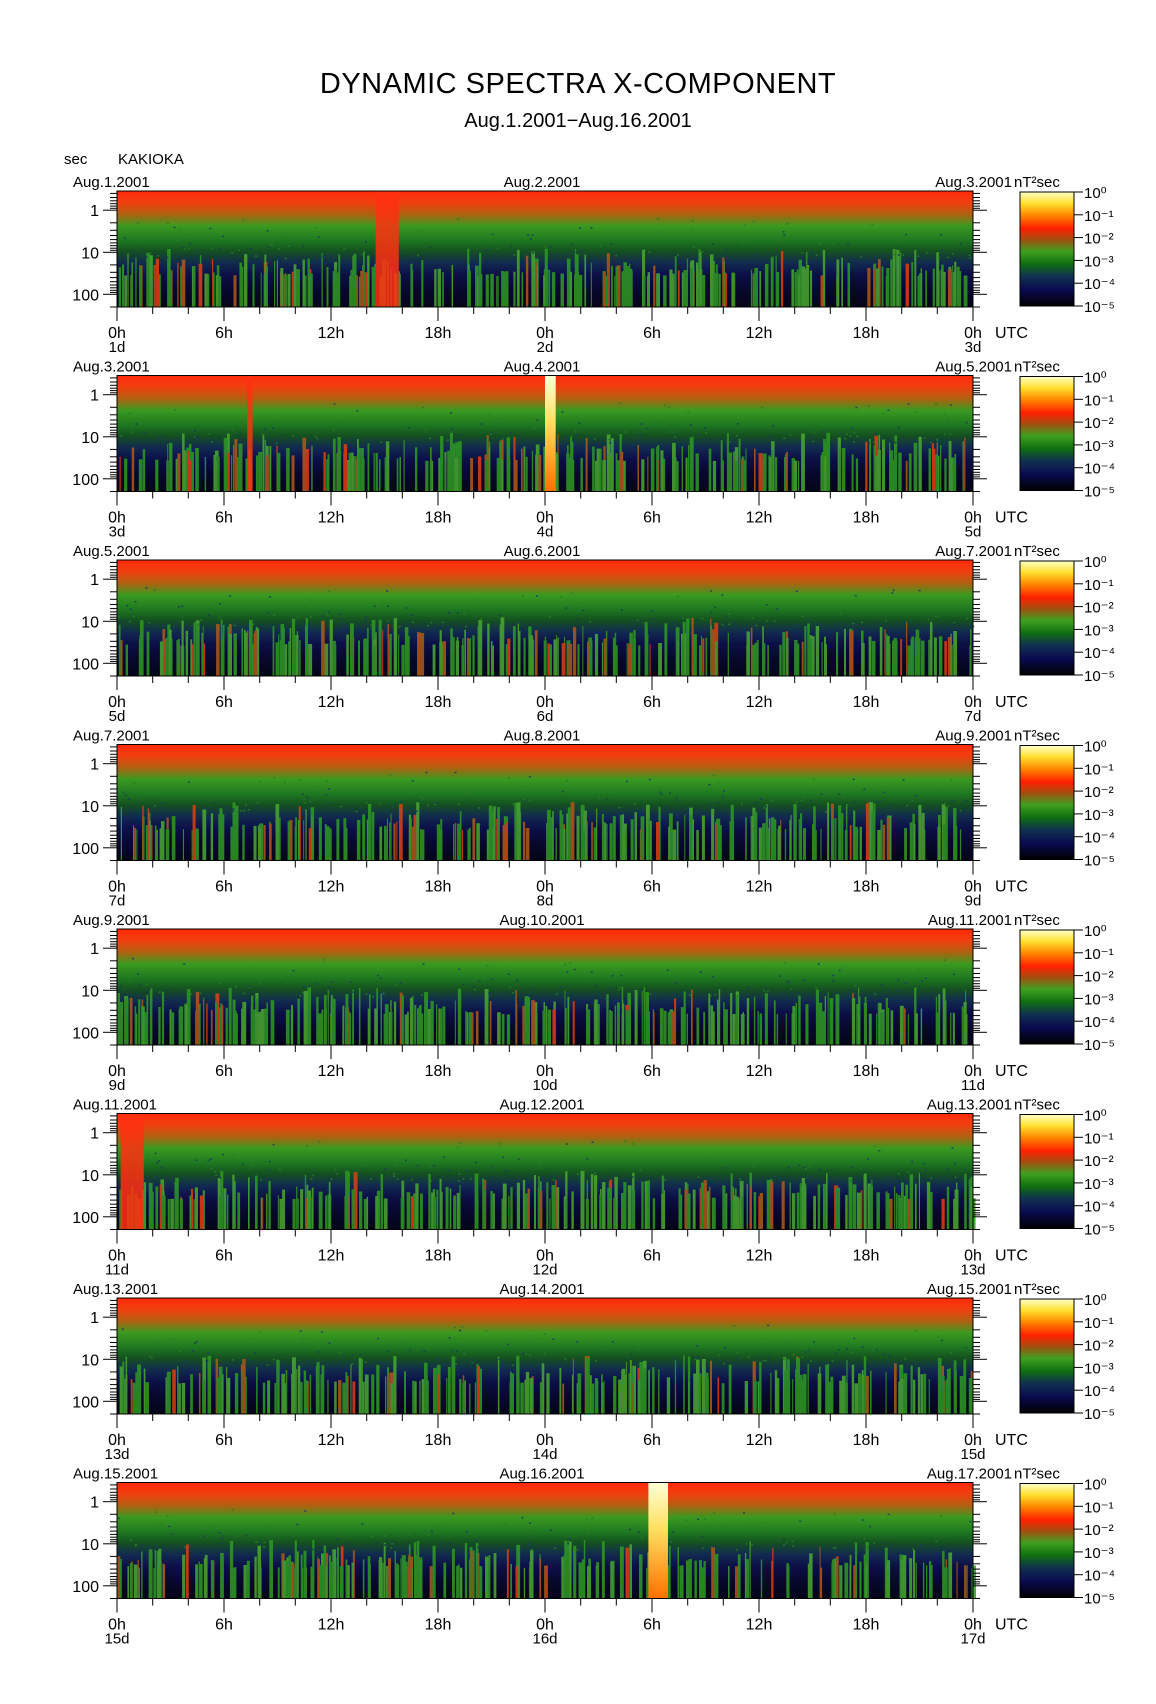 Image resolution: width=1156 pixels, height=1704 pixels. Describe the element at coordinates (1011, 1256) in the screenshot. I see `x-unit-label: UTC` at that location.